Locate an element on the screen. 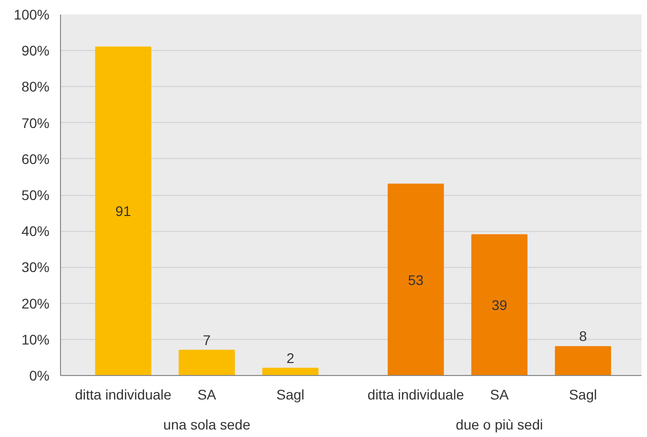  data-label: 7 is located at coordinates (206, 340).